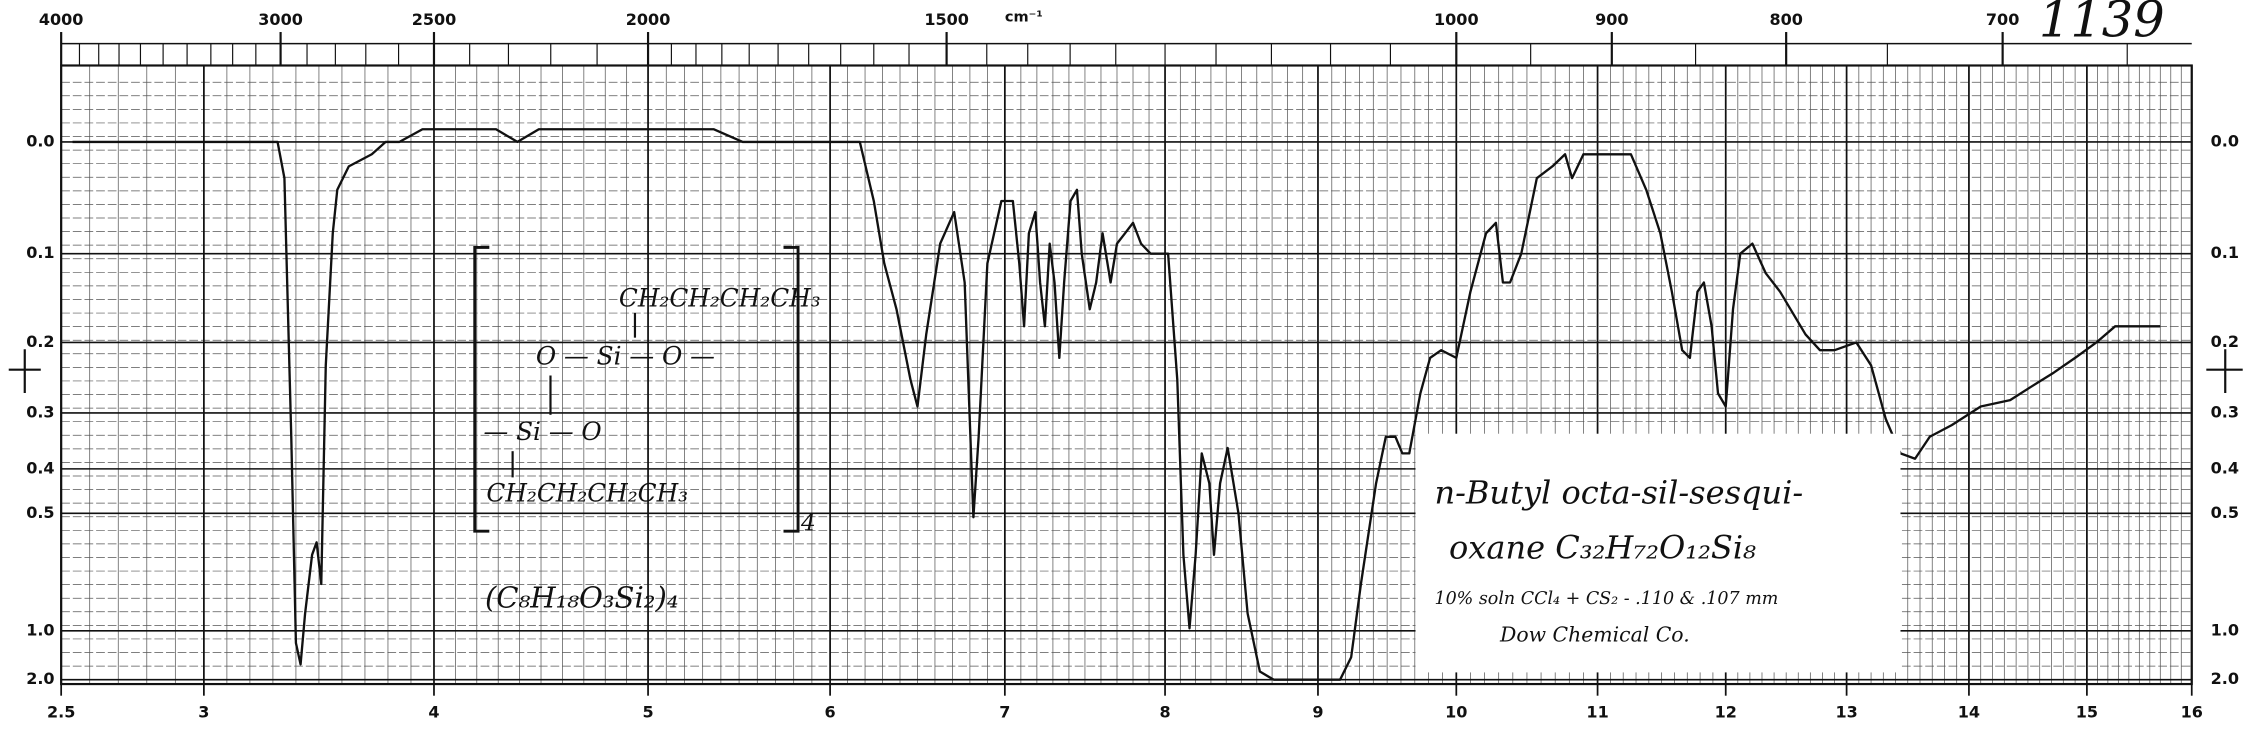 The width and height of the screenshot is (2250, 751). What do you see at coordinates (946, 19) in the screenshot?
I see `x2-tick-label: 1500` at bounding box center [946, 19].